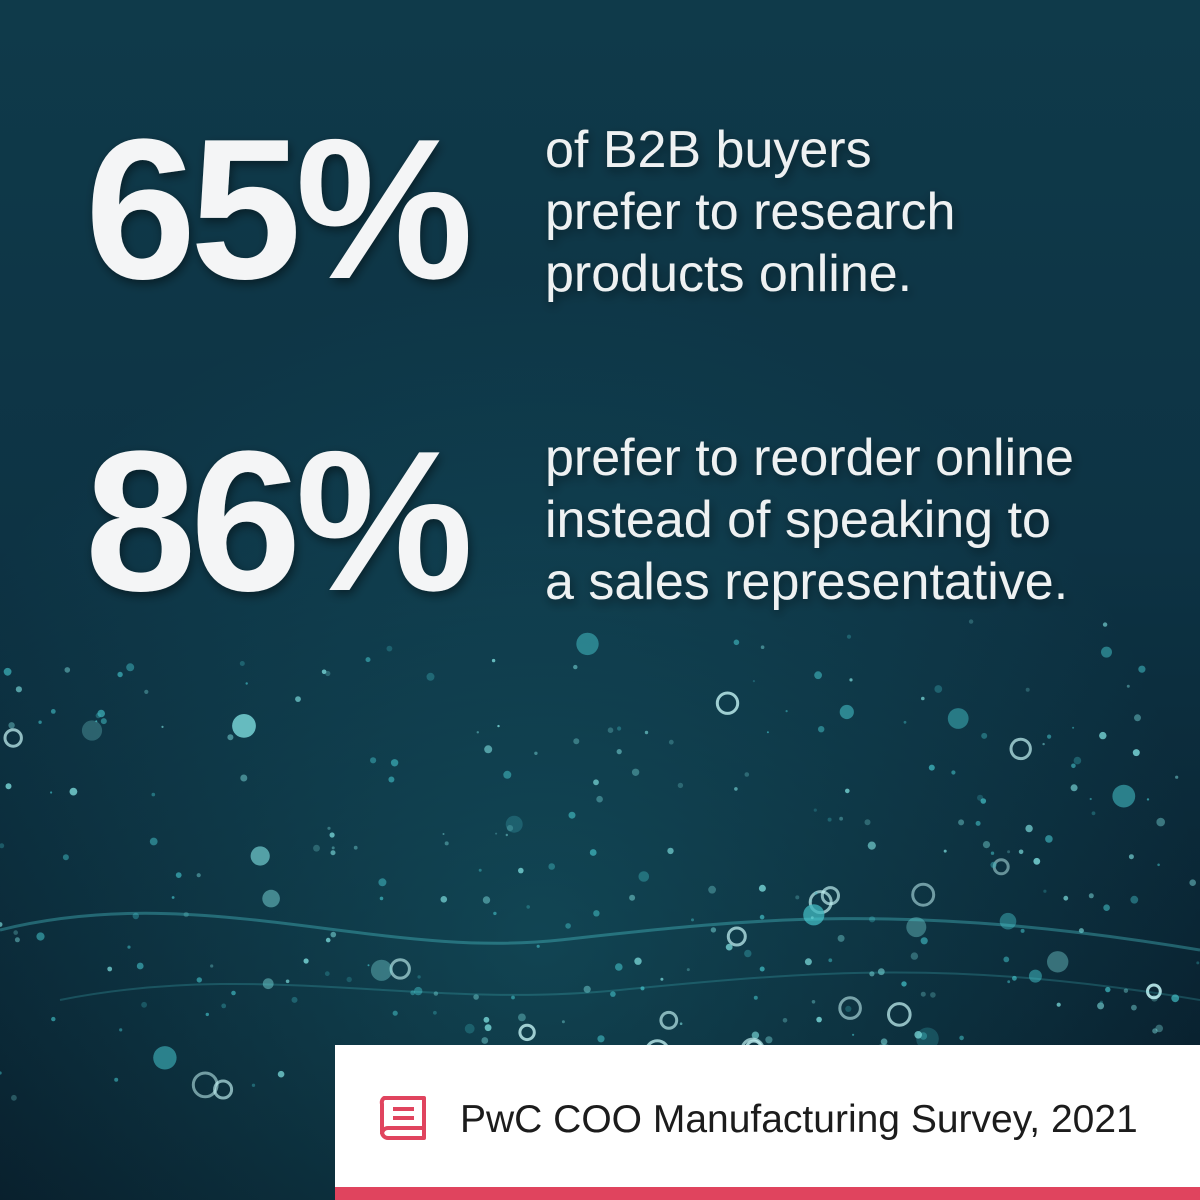 The image size is (1200, 1200). What do you see at coordinates (728, 274) in the screenshot?
I see `stat-text: products online.` at bounding box center [728, 274].